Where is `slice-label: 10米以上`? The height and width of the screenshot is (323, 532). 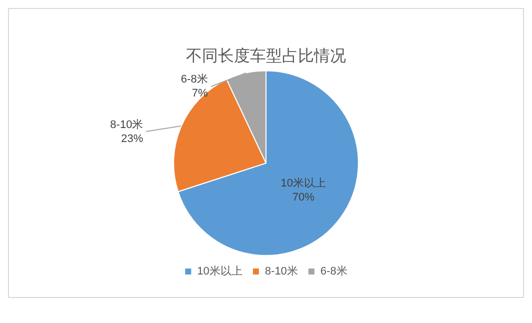 slice-label: 10米以上 is located at coordinates (303, 183).